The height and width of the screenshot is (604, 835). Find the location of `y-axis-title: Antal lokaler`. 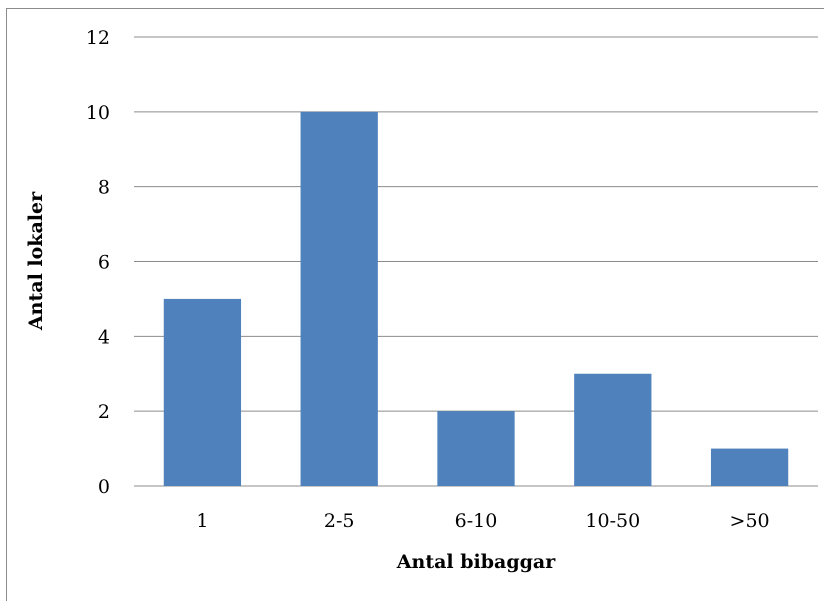

y-axis-title: Antal lokaler is located at coordinates (36, 261).